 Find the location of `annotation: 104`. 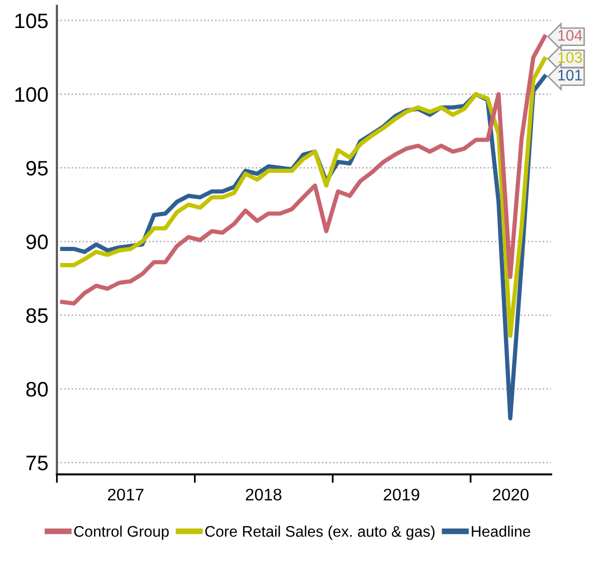

annotation: 104 is located at coordinates (570, 35).